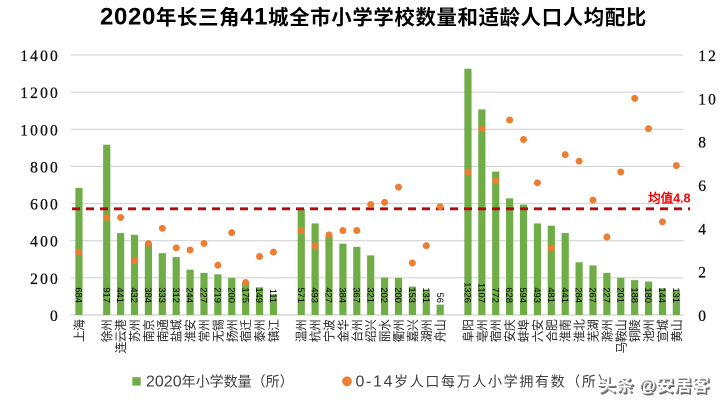 This screenshot has height=408, width=724. I want to click on svg-text: 367, so click(356, 295).